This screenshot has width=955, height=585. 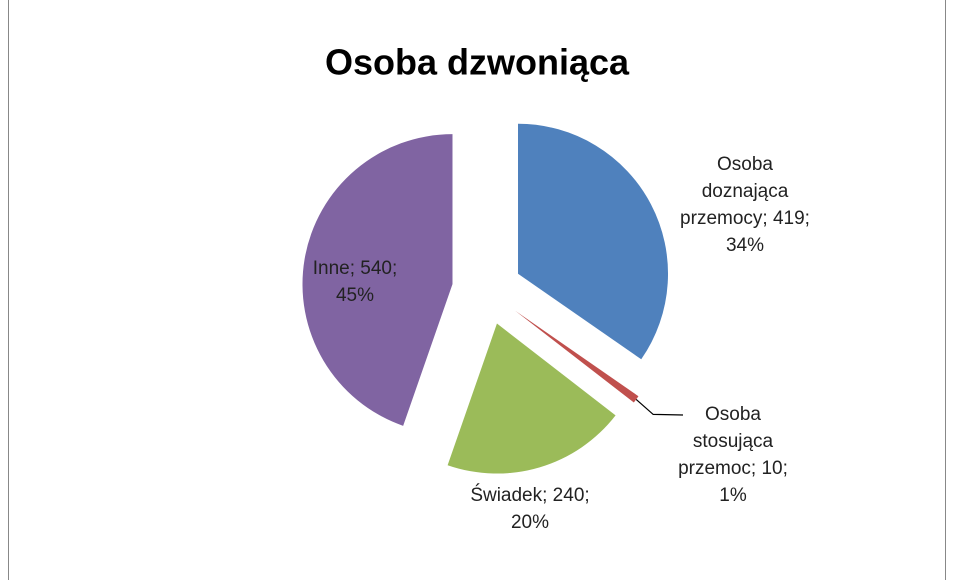 I want to click on label-line: stosująca, so click(x=733, y=441).